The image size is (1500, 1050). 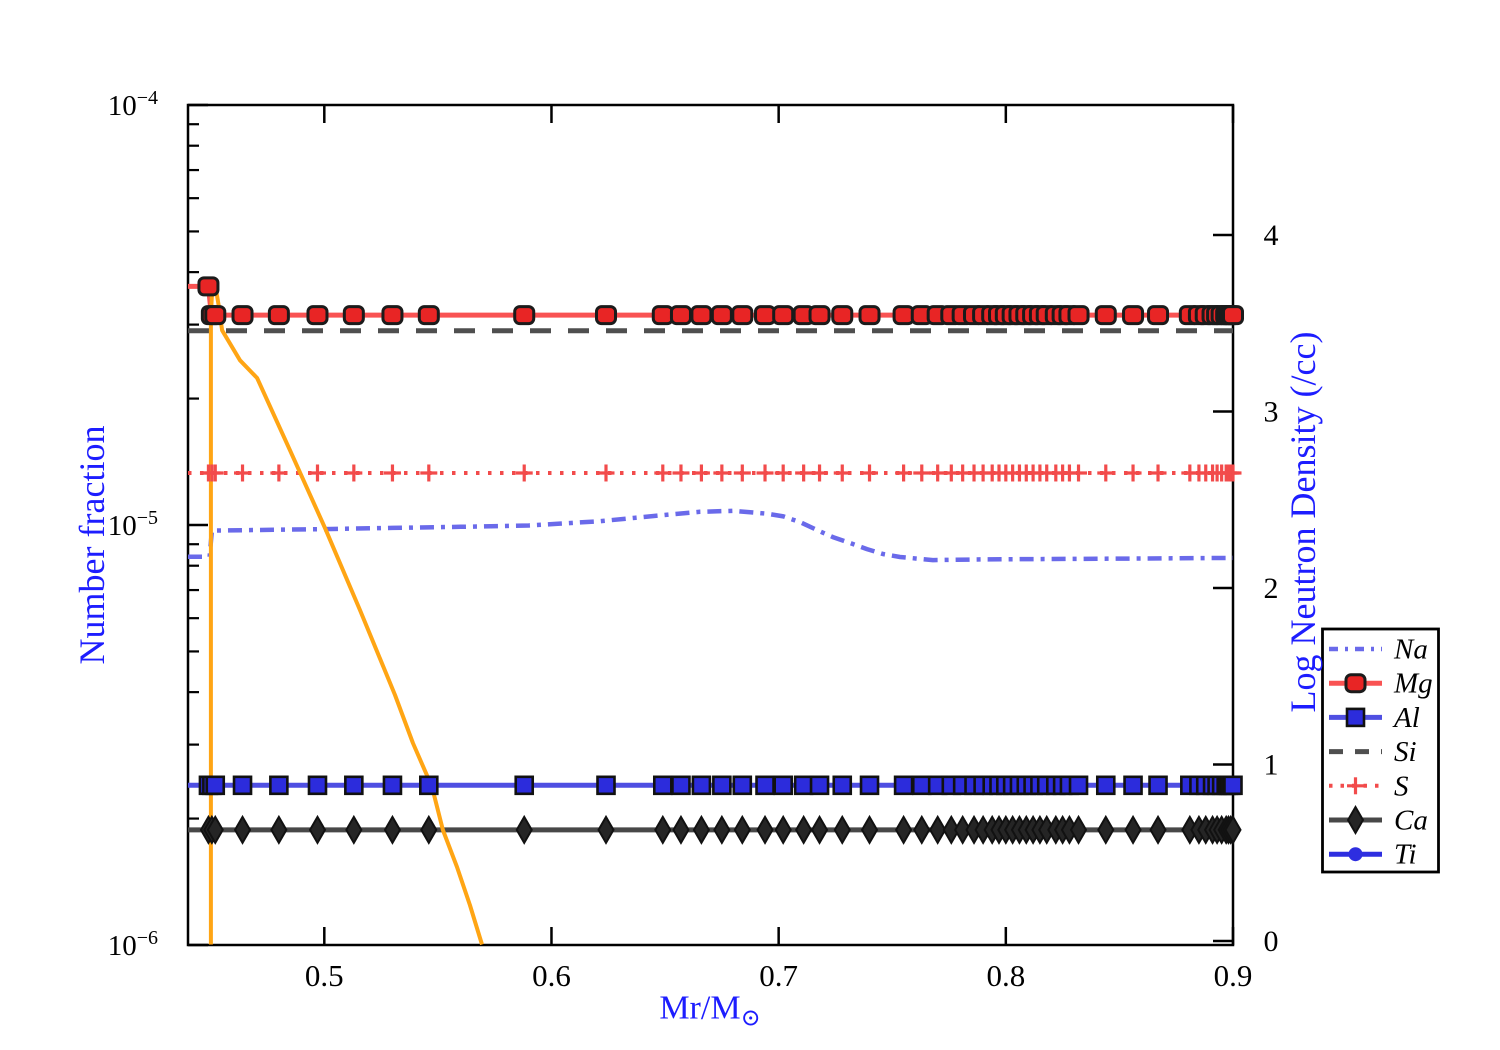 What do you see at coordinates (711, 535) in the screenshot?
I see `series-Na-line` at bounding box center [711, 535].